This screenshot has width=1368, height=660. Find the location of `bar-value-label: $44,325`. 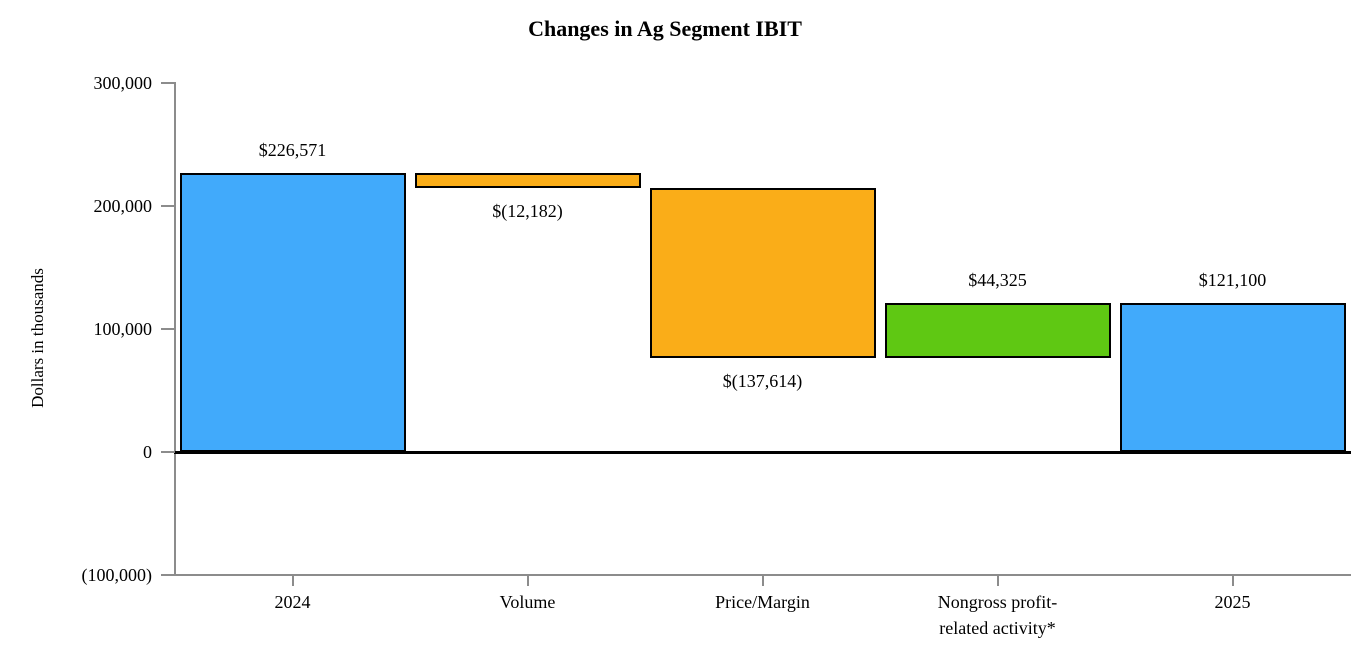

bar-value-label: $44,325 is located at coordinates (997, 280).